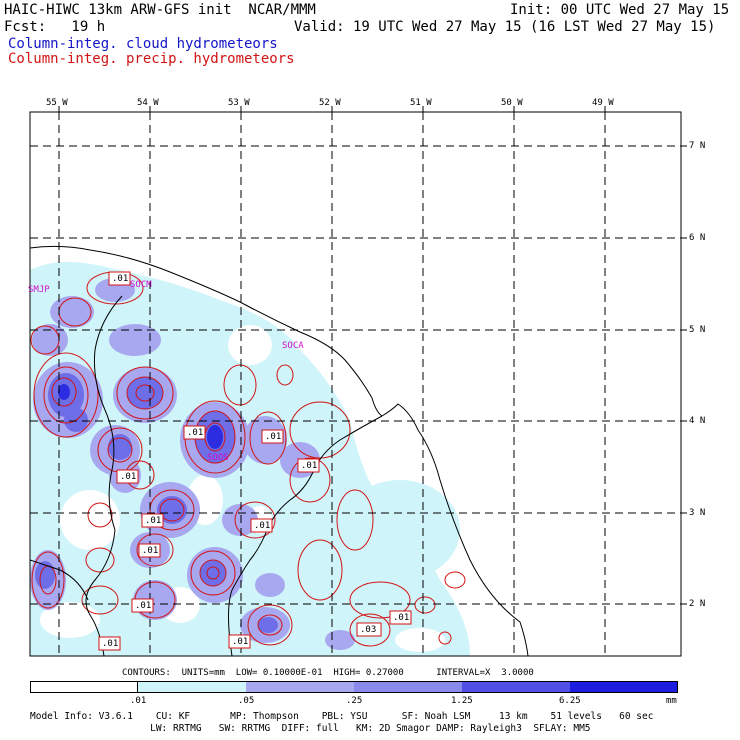 The image size is (740, 740). I want to click on lon-label-55w: 55 W, so click(57, 103).